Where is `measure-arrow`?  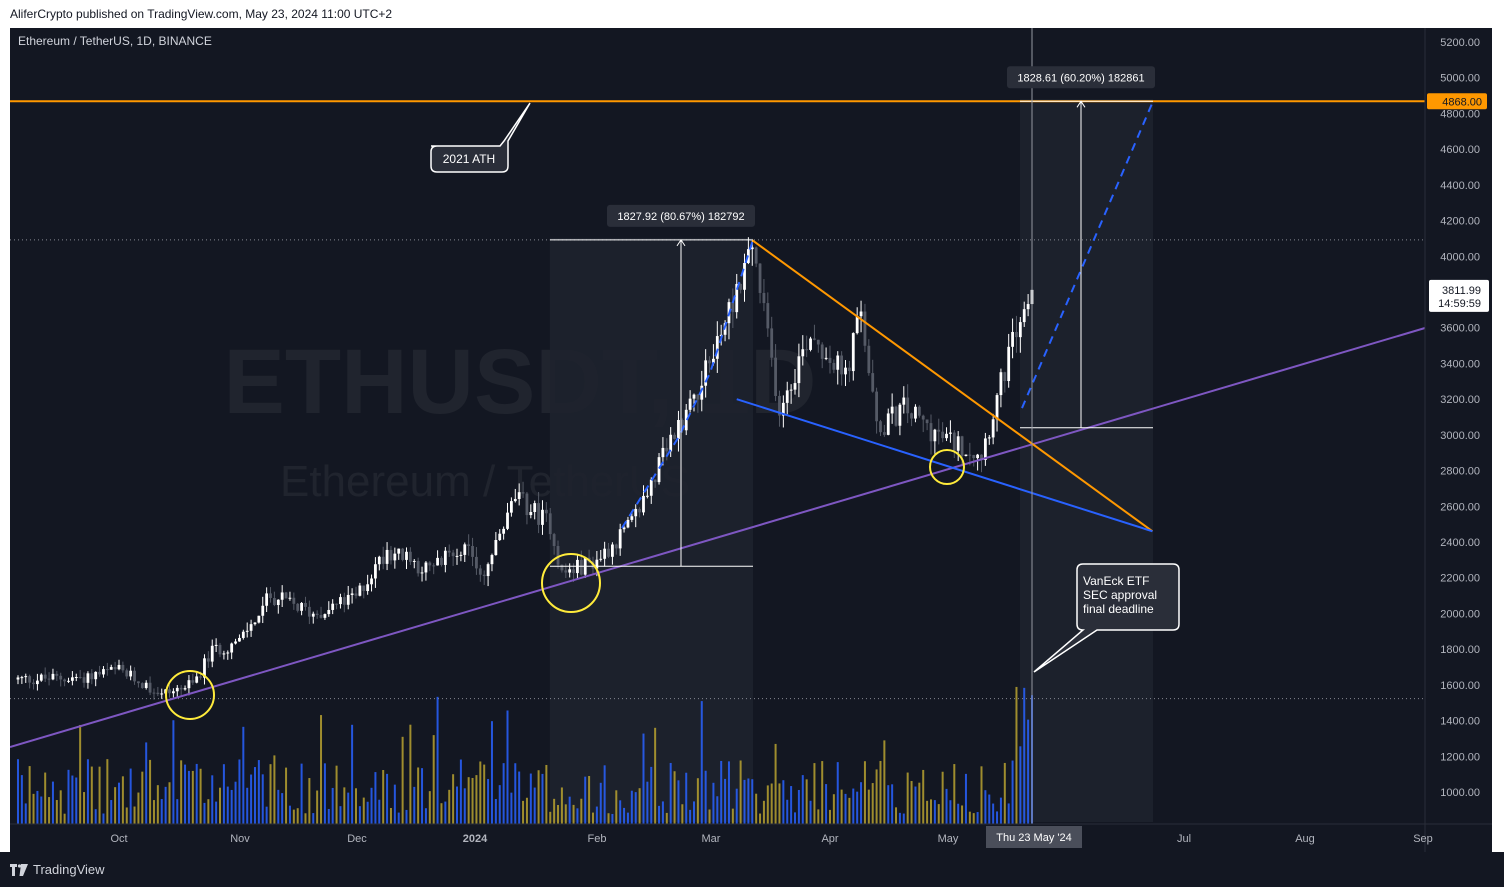
measure-arrow is located at coordinates (681, 242).